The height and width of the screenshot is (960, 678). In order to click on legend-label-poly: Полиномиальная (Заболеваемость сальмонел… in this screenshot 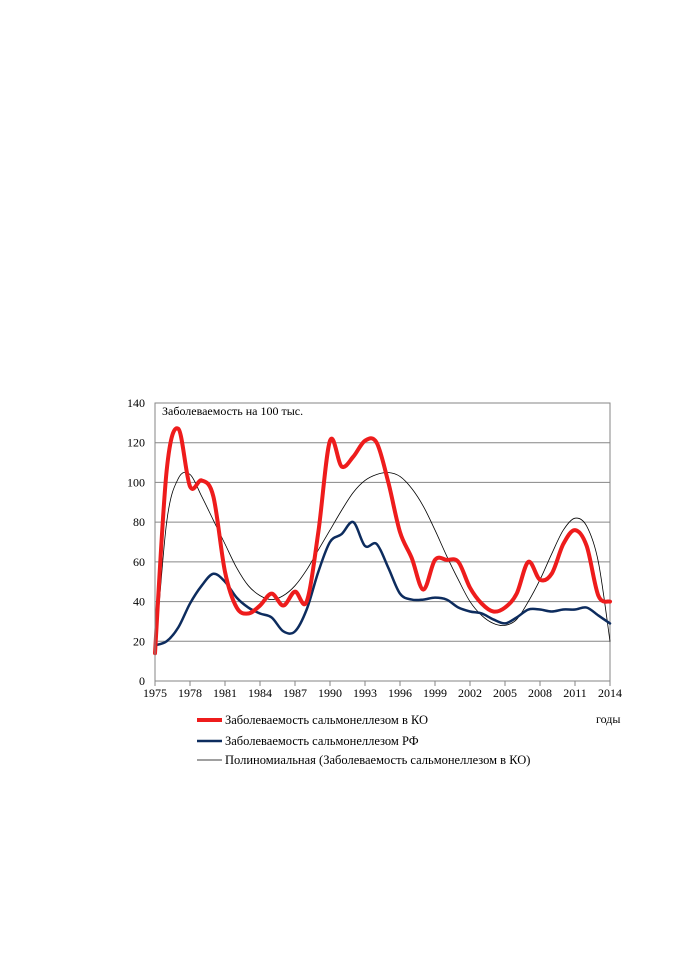, I will do `click(377, 760)`.